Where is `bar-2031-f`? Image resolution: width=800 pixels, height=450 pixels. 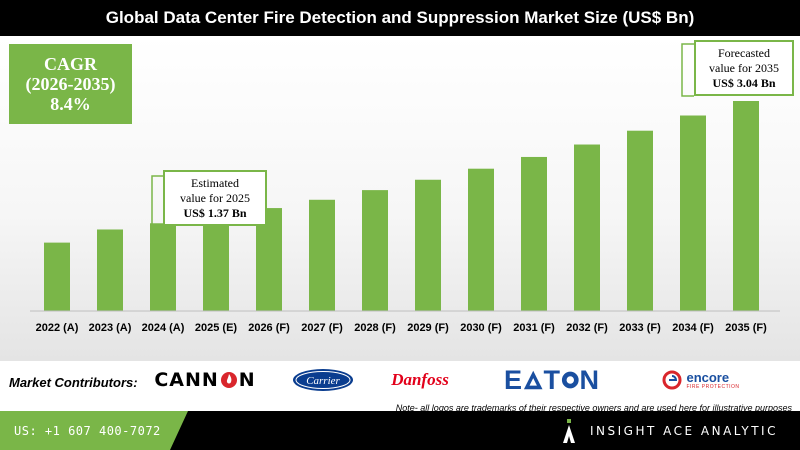
bar-2031-f is located at coordinates (534, 233).